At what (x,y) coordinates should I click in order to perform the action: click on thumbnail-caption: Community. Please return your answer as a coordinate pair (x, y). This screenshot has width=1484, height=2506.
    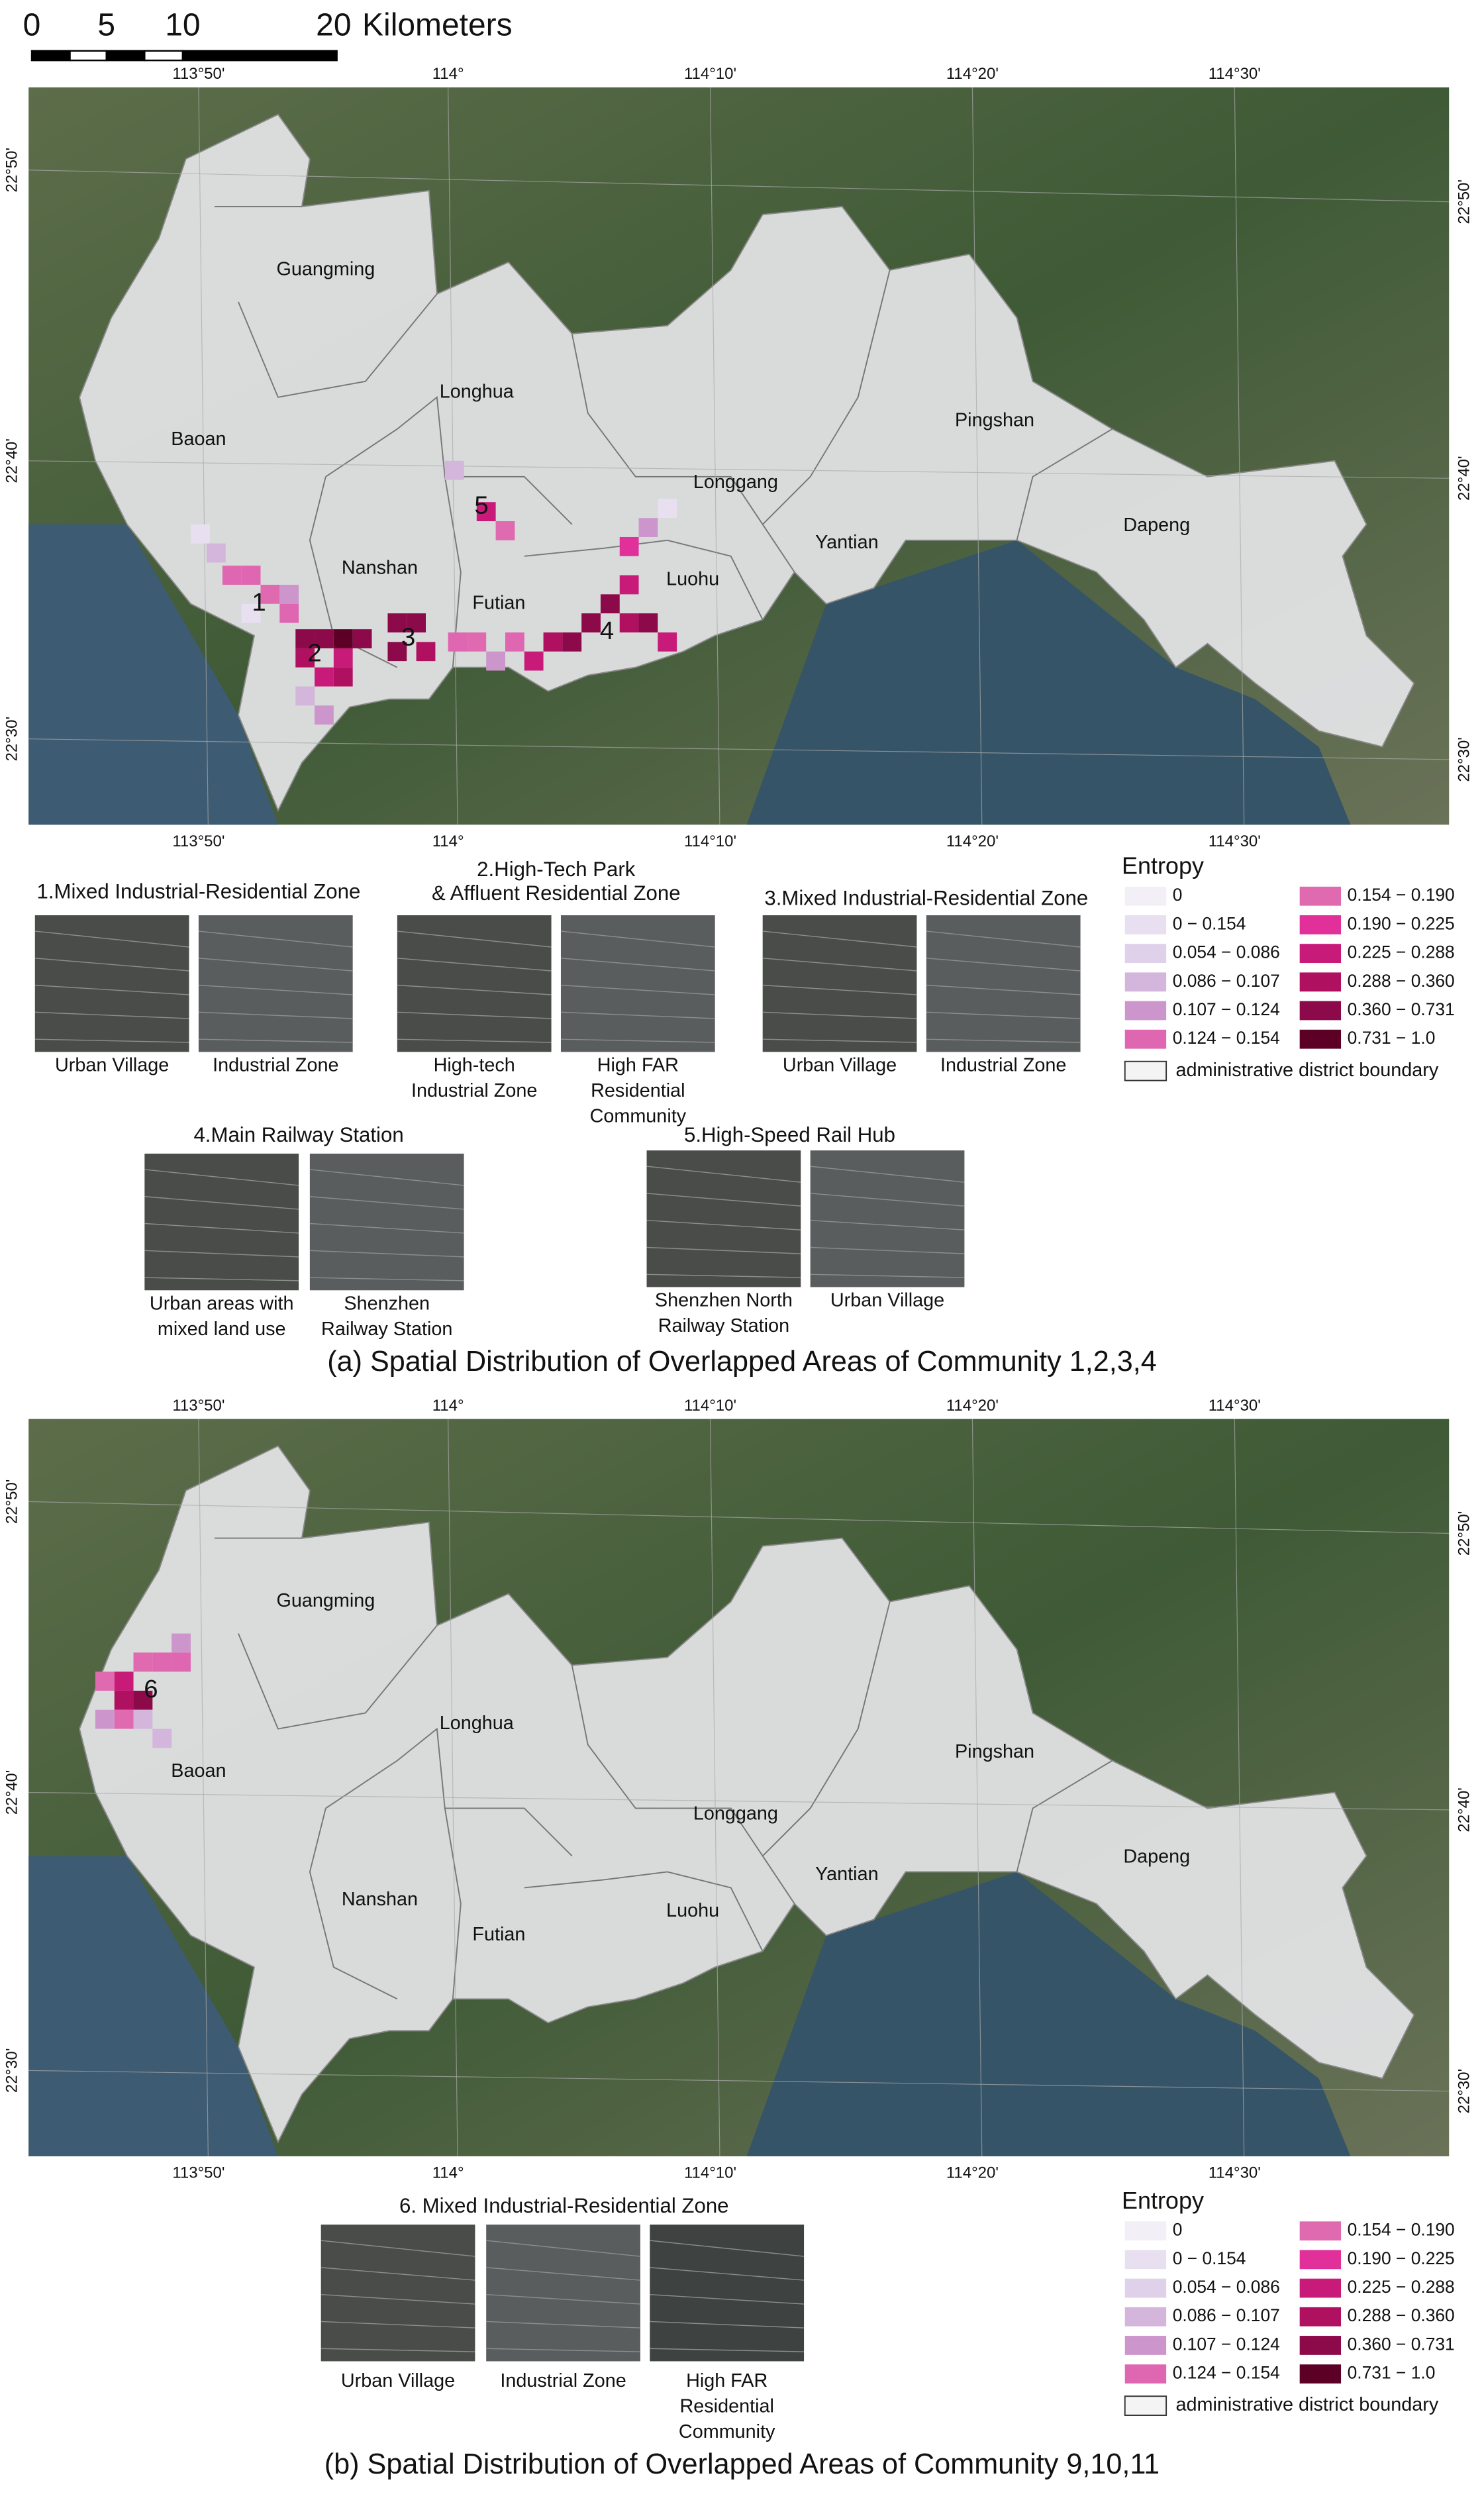
    Looking at the image, I should click on (727, 2431).